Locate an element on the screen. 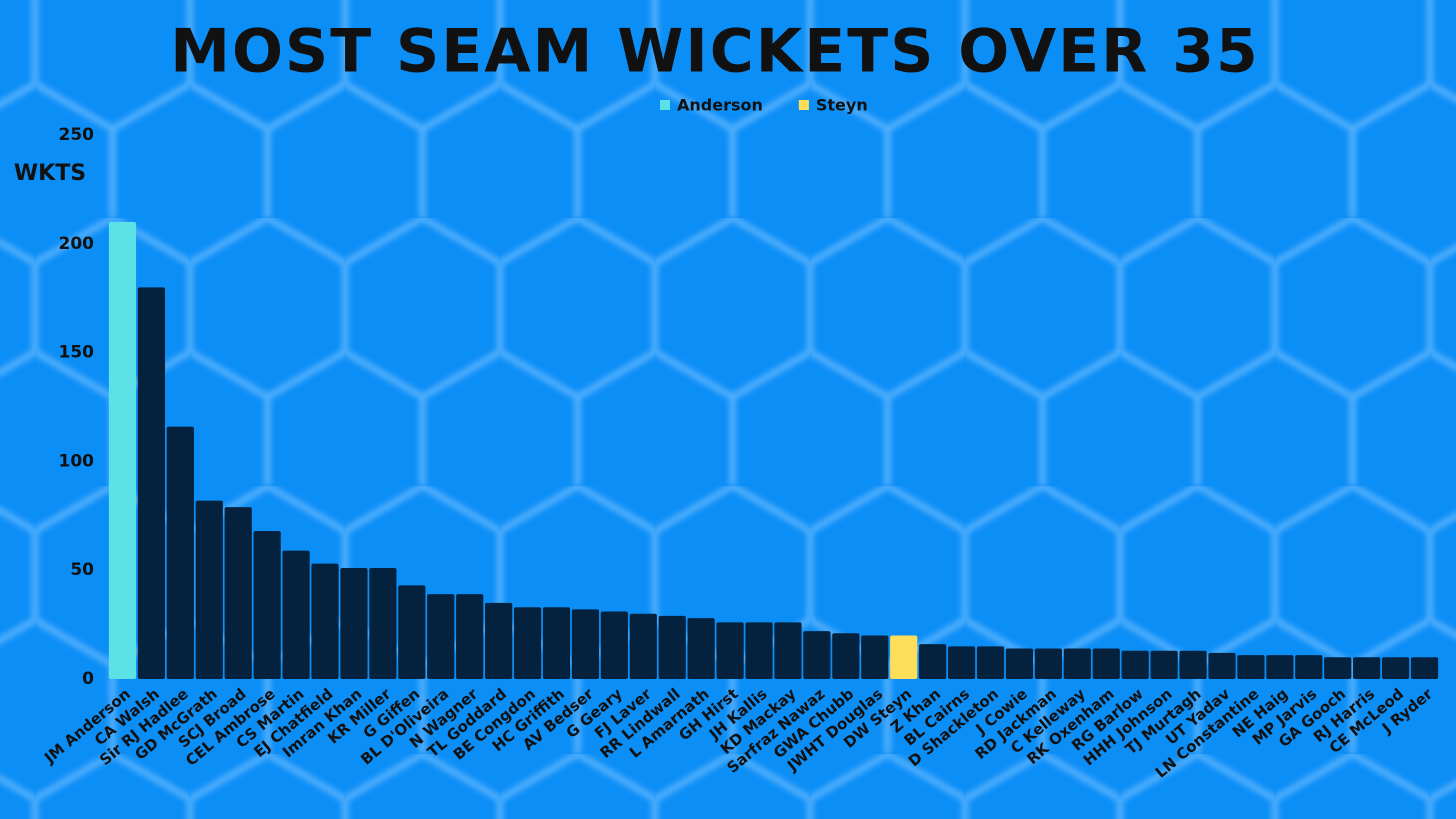  legend-label: Steyn is located at coordinates (842, 105).